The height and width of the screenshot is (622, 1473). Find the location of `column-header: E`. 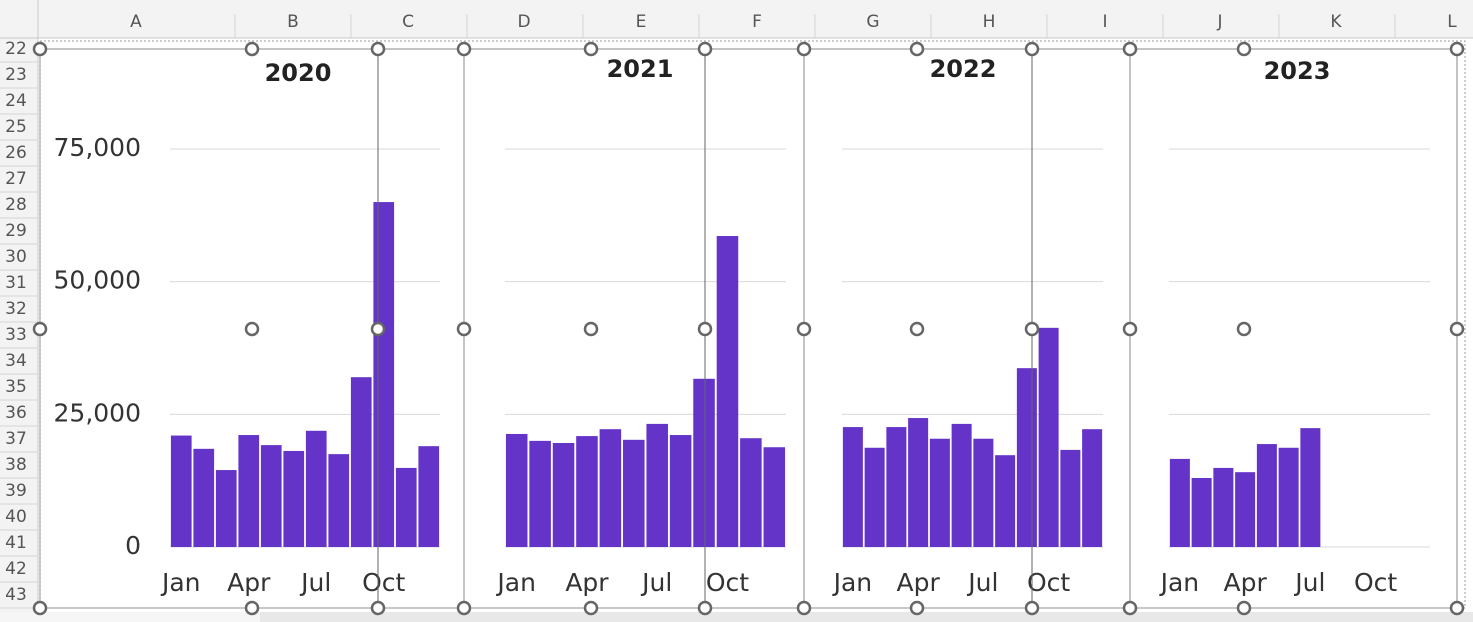

column-header: E is located at coordinates (641, 22).